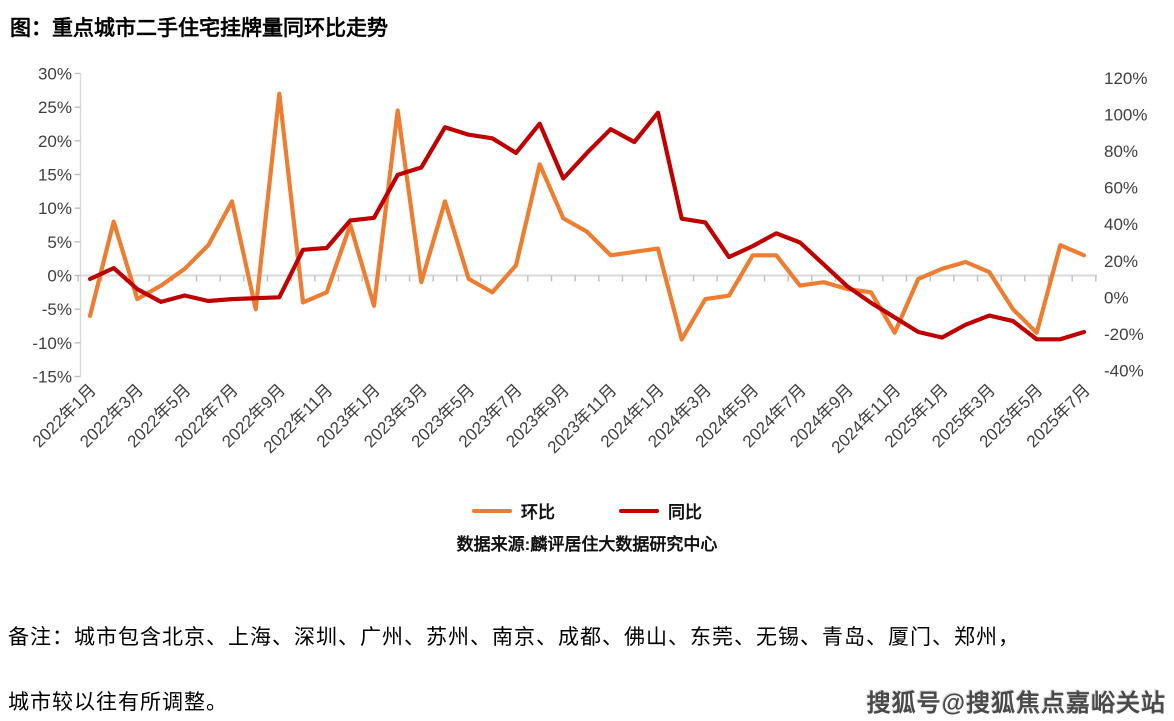  I want to click on legend-item-yoy: 同比, so click(660, 510).